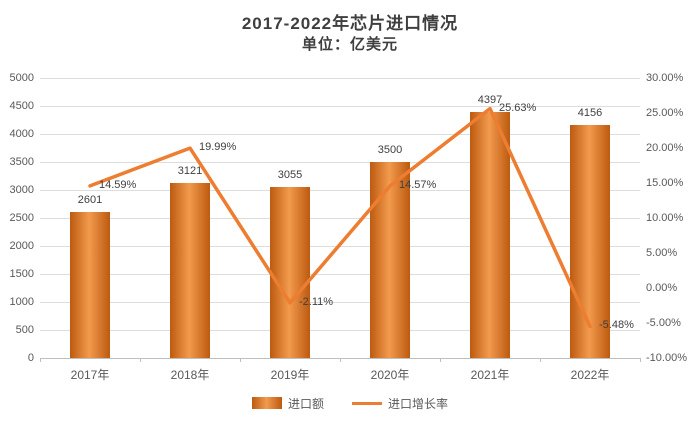 The height and width of the screenshot is (428, 700). Describe the element at coordinates (350, 403) in the screenshot. I see `legend: 进口额 进口增长率` at that location.